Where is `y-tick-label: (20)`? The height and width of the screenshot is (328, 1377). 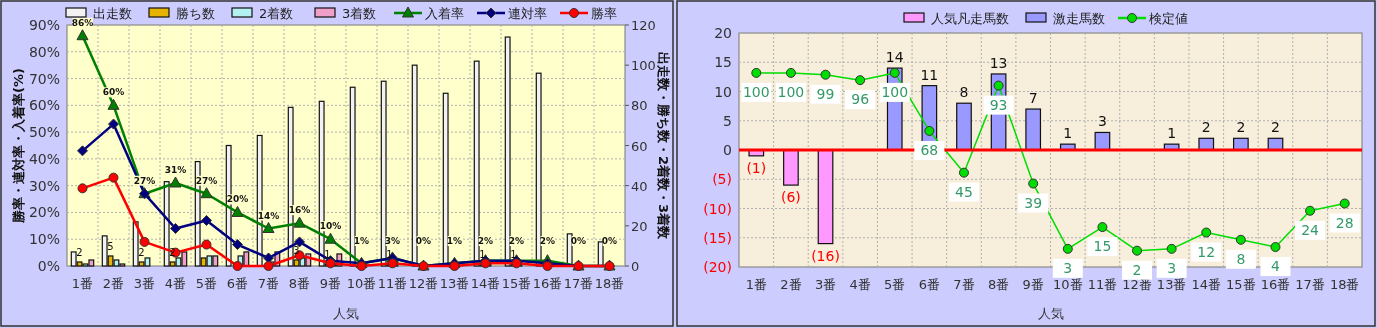
y-tick-label: (20) is located at coordinates (717, 267).